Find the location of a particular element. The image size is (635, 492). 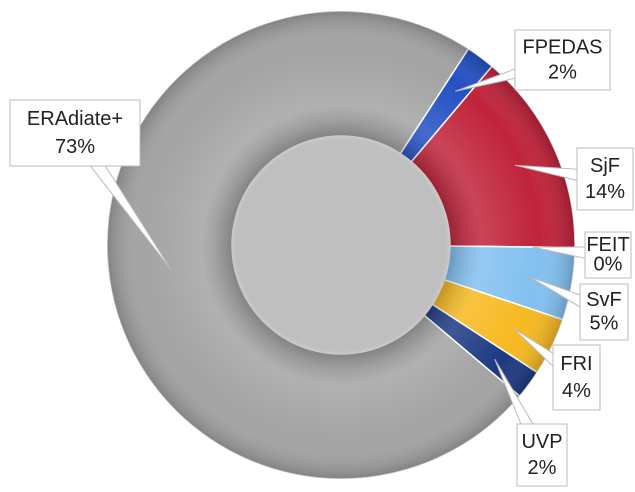

value-label: 0% is located at coordinates (608, 264).